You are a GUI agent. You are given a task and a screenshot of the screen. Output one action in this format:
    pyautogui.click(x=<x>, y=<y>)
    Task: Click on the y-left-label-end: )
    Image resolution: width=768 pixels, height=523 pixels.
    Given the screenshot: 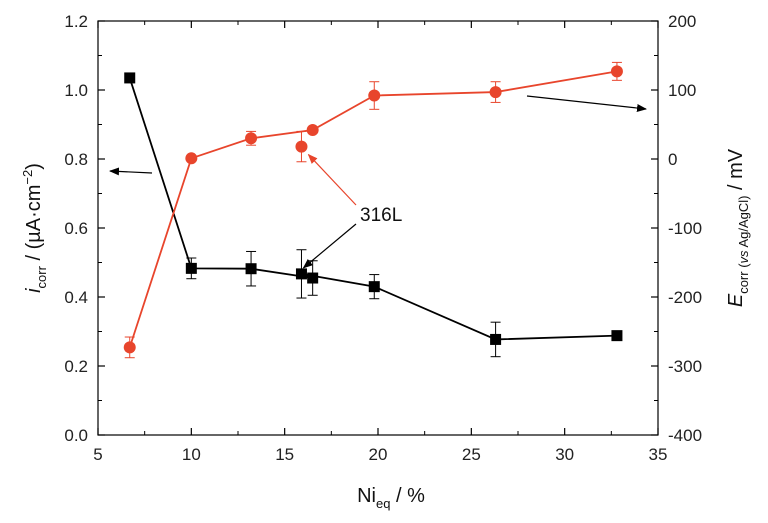 What is the action you would take?
    pyautogui.click(x=34, y=166)
    